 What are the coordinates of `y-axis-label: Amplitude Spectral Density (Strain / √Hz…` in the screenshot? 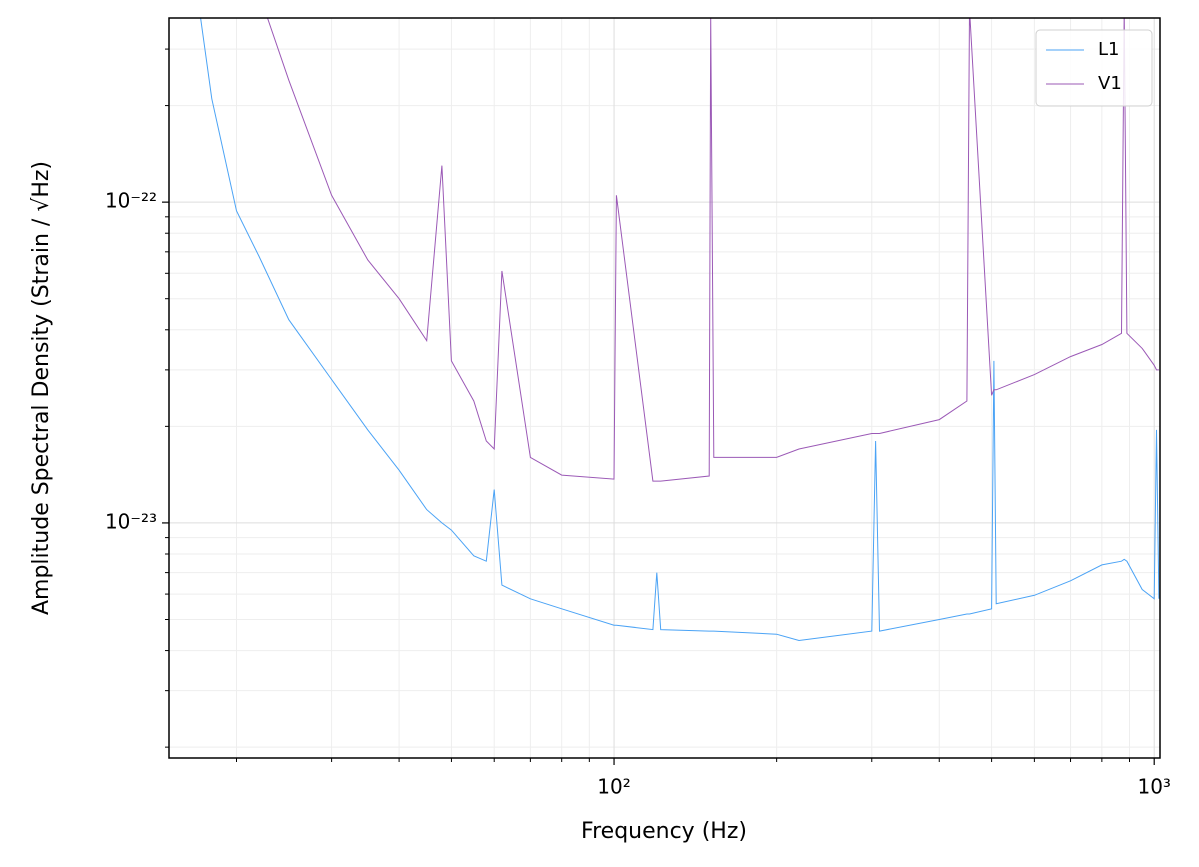 It's located at (41, 388).